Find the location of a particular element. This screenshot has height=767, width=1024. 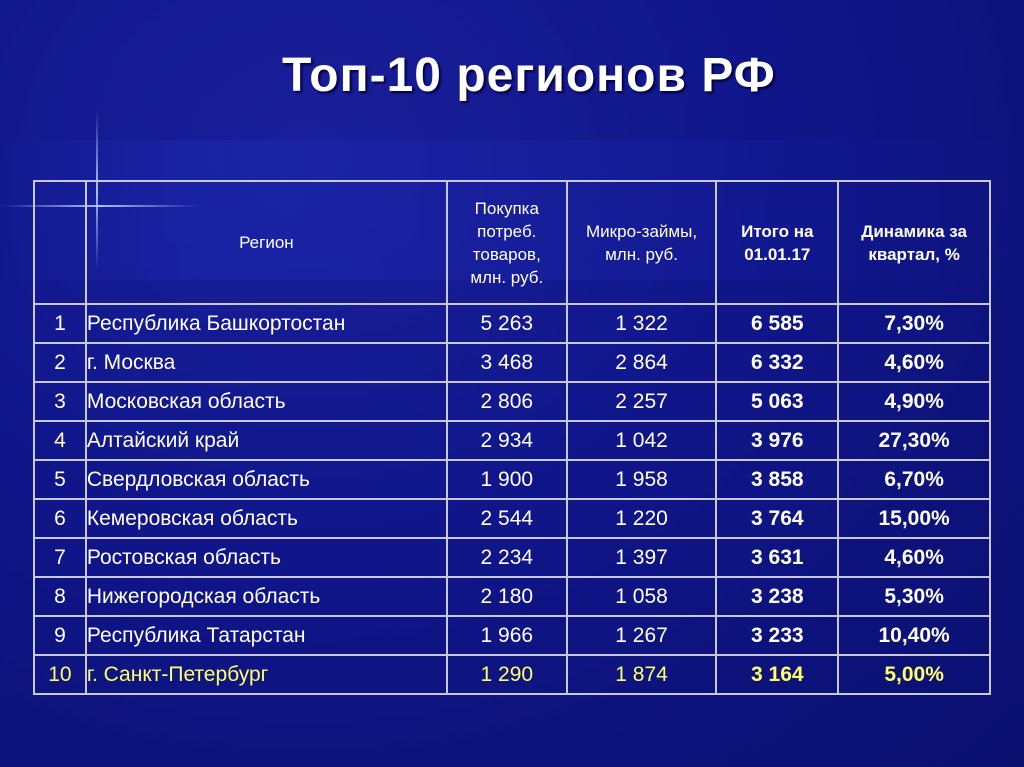

row-number: 8 is located at coordinates (60, 596).